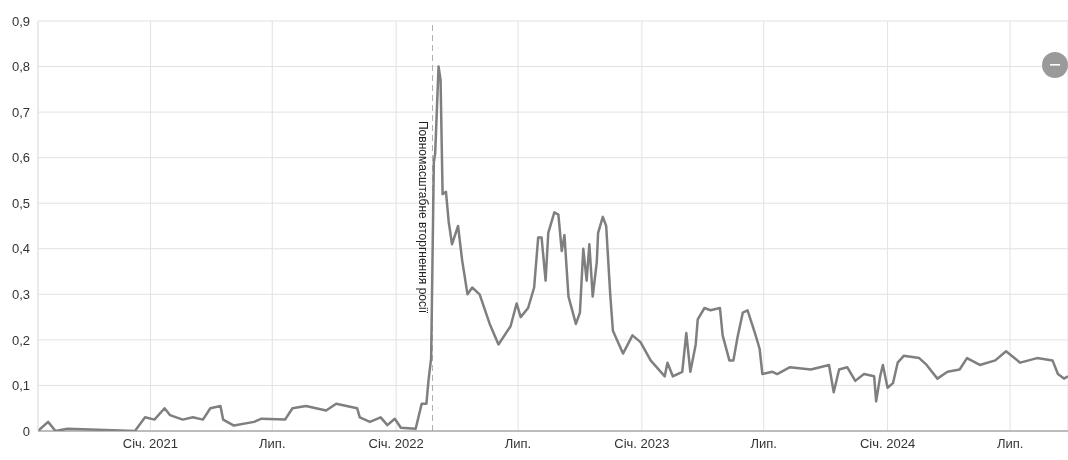 This screenshot has height=460, width=1068. Describe the element at coordinates (642, 444) in the screenshot. I see `x-tick-label: Січ. 2023` at that location.